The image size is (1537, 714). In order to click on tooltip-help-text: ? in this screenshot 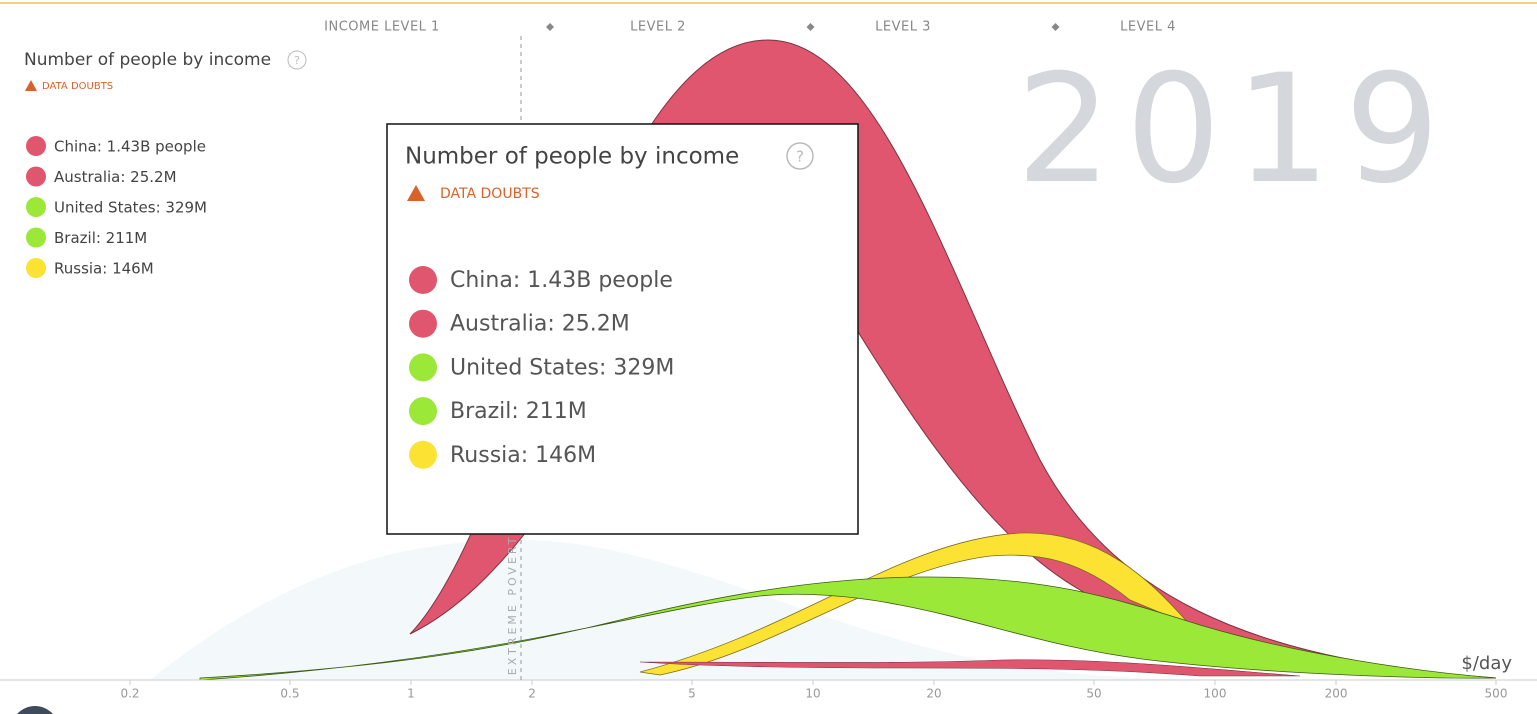, I will do `click(800, 157)`.